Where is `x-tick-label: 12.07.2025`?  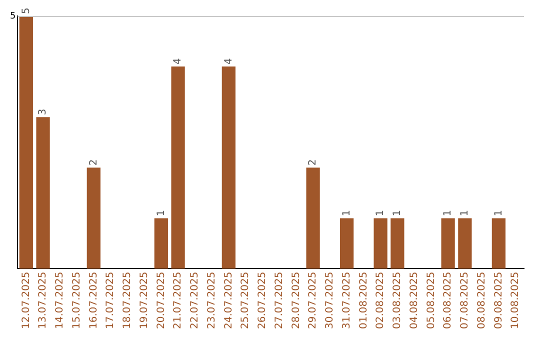
x-tick-label: 12.07.2025 is located at coordinates (26, 301).